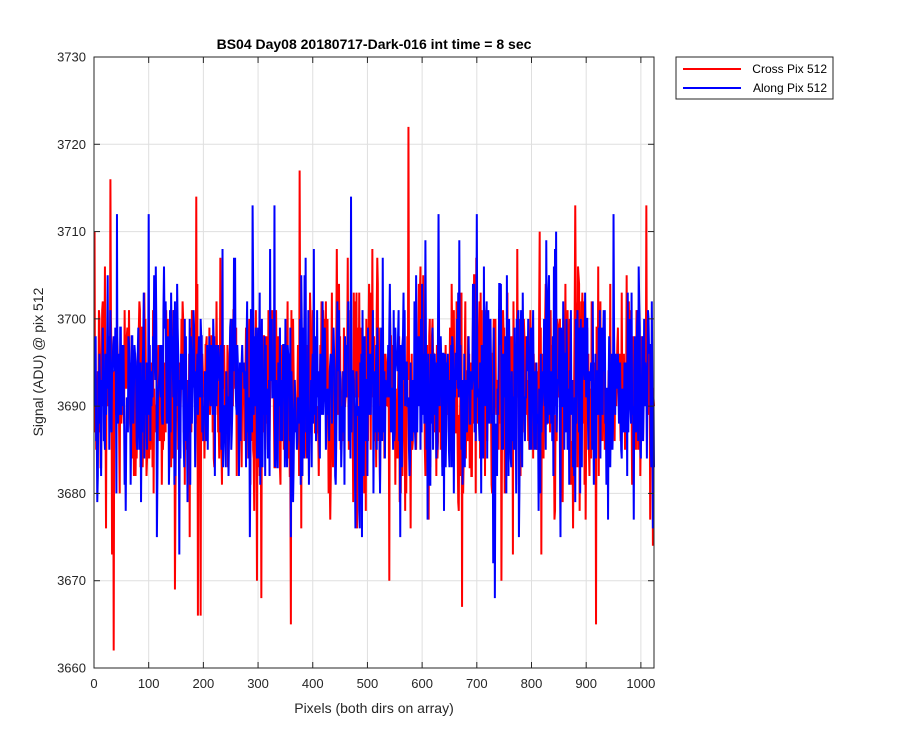 The width and height of the screenshot is (900, 750). I want to click on x-tick-label: 1000, so click(640, 683).